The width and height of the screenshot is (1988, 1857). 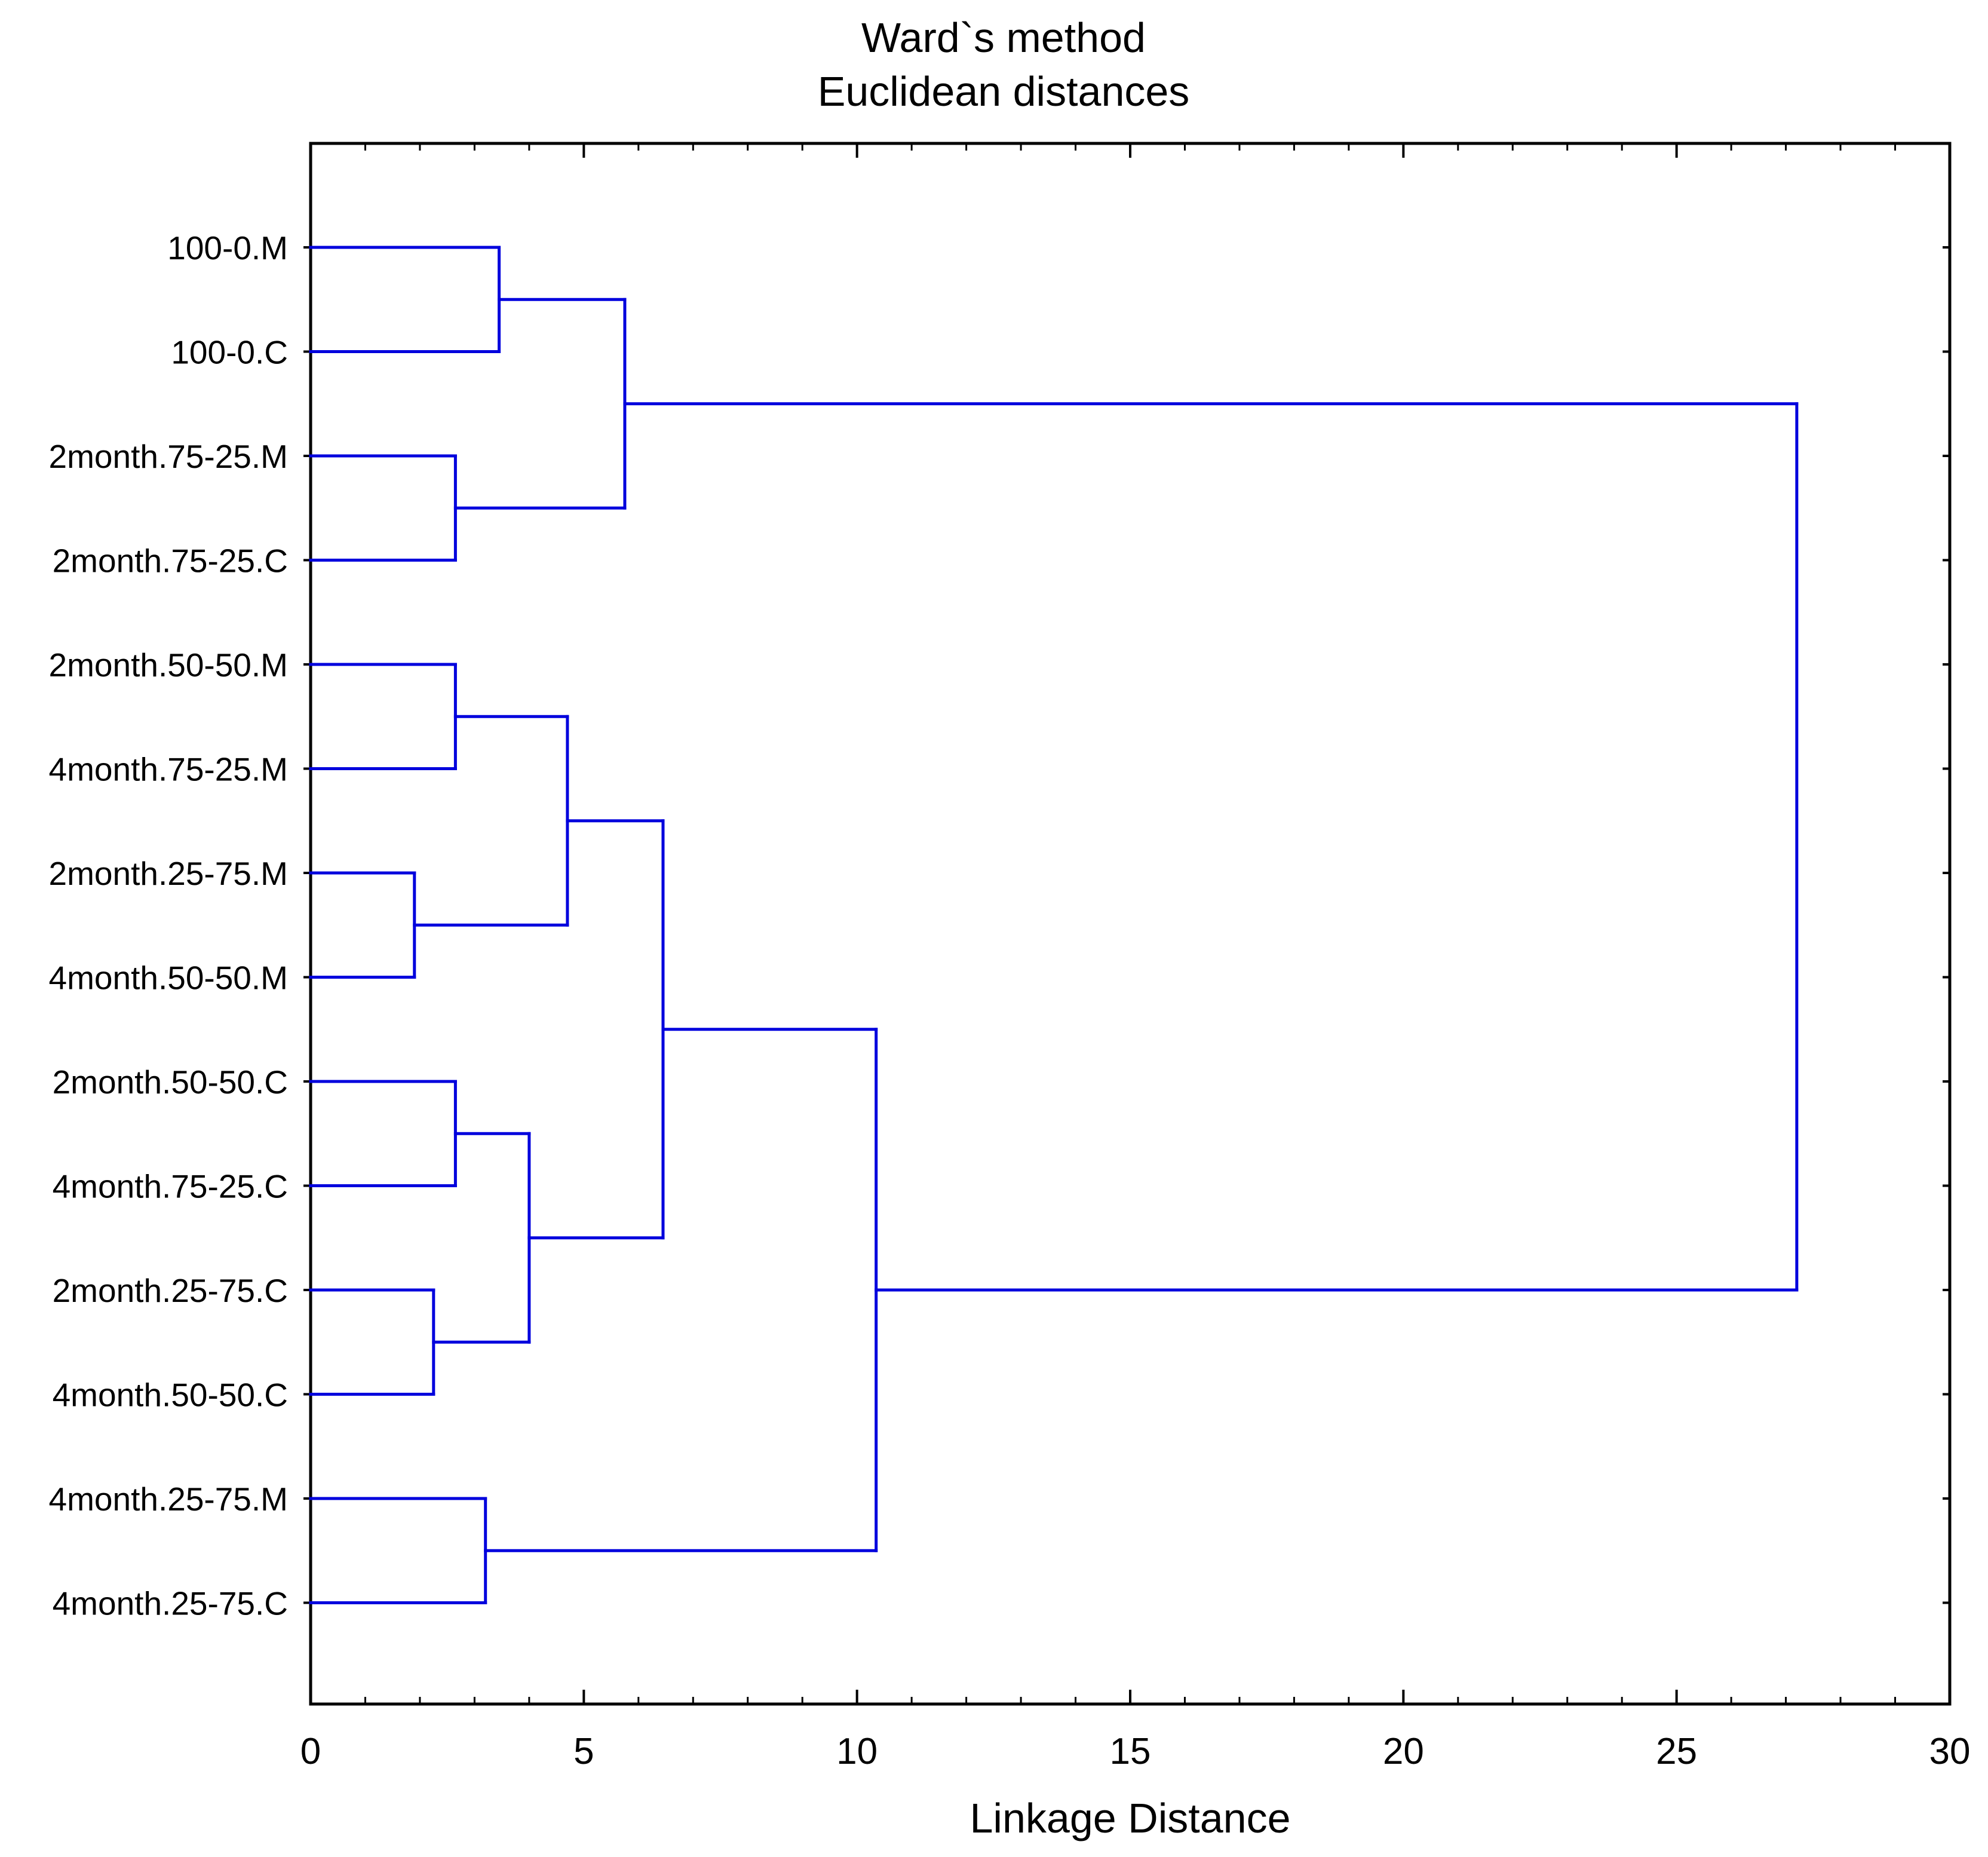 I want to click on x-tick-label: 5, so click(x=584, y=1751).